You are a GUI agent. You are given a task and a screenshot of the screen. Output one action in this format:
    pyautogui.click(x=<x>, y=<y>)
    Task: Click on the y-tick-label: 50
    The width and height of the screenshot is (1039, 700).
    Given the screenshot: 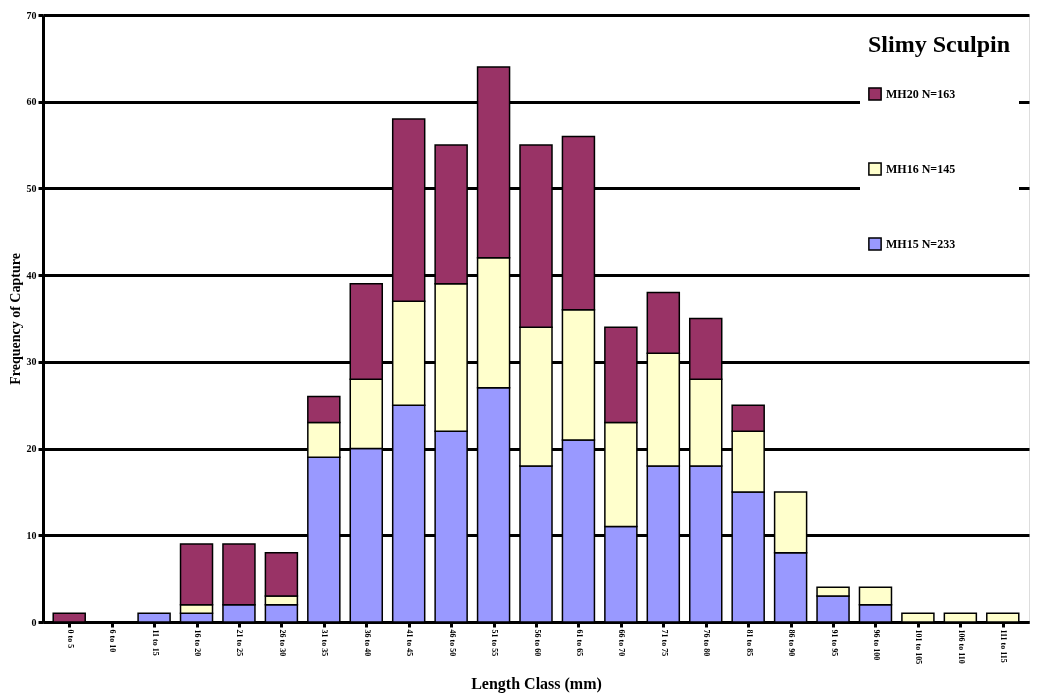 What is the action you would take?
    pyautogui.click(x=31, y=188)
    